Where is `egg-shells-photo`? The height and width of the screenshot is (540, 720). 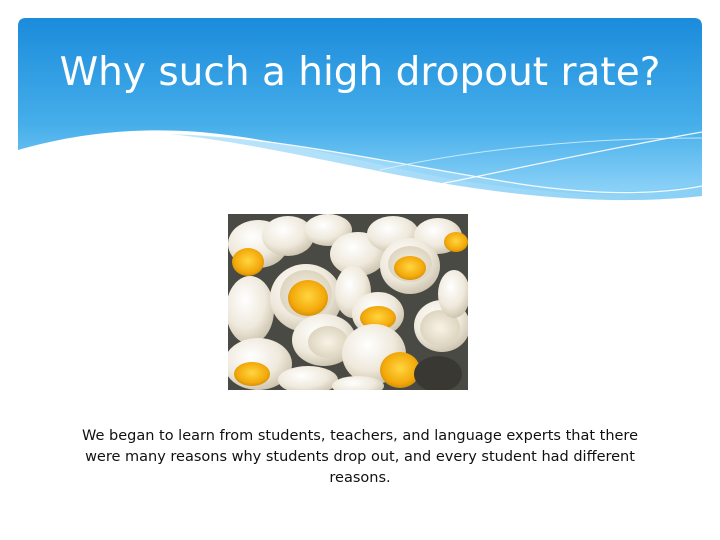 egg-shells-photo is located at coordinates (348, 302).